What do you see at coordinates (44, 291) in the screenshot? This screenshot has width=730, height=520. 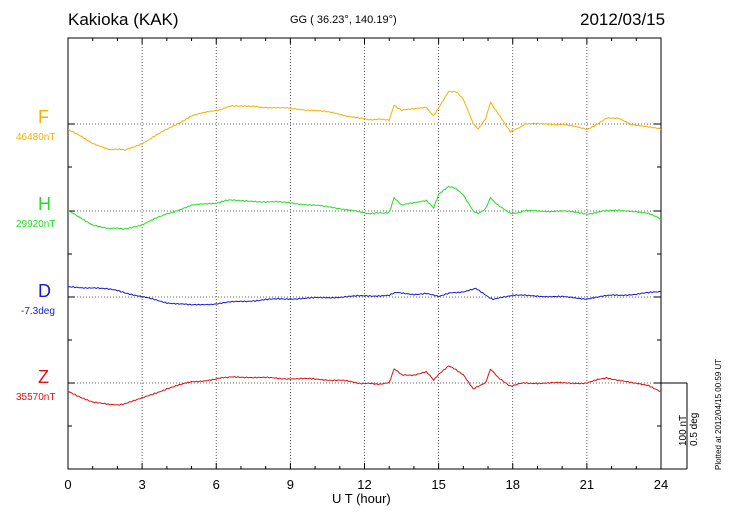 I see `series-label-d: D` at bounding box center [44, 291].